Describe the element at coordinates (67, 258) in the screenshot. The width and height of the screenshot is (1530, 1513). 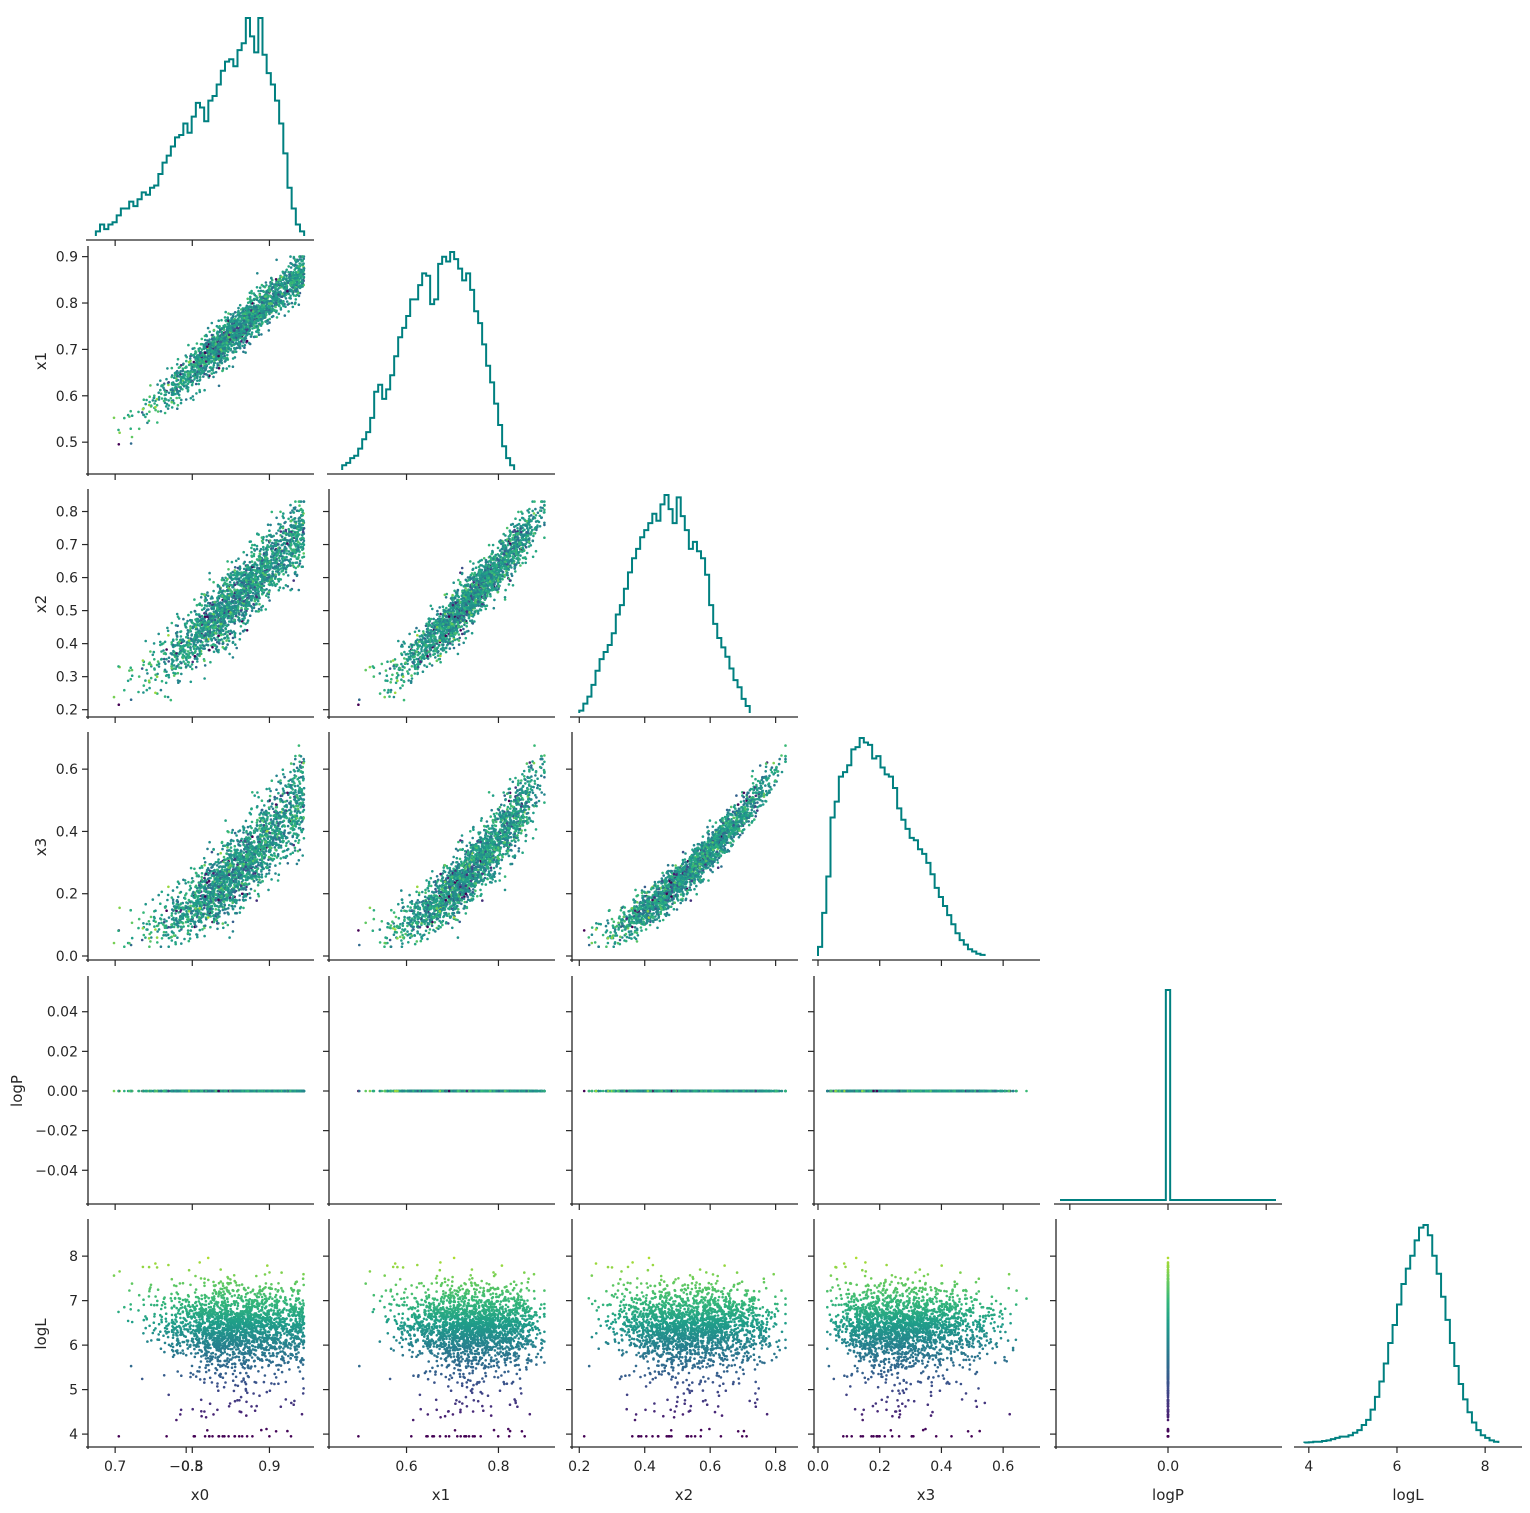
I see `y-tick-label: 0.9` at that location.